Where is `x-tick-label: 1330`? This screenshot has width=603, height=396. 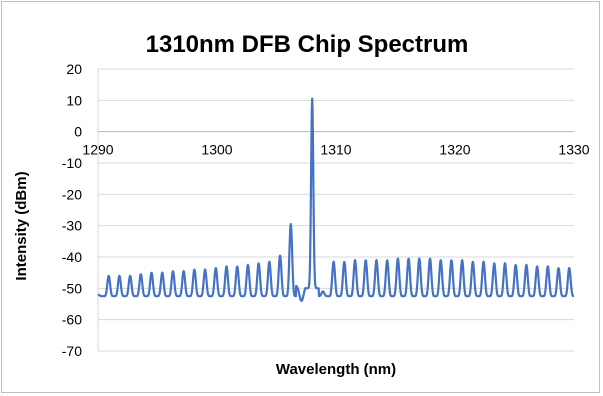 x-tick-label: 1330 is located at coordinates (573, 150).